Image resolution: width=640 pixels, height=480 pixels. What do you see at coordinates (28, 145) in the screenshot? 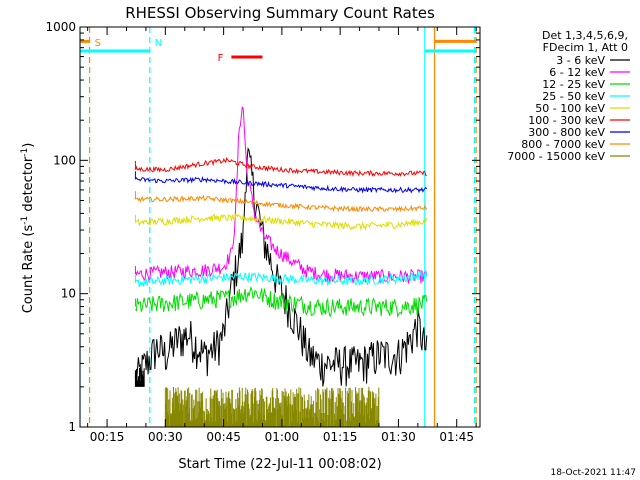
I see `y-axis-label-end: )` at bounding box center [28, 145].